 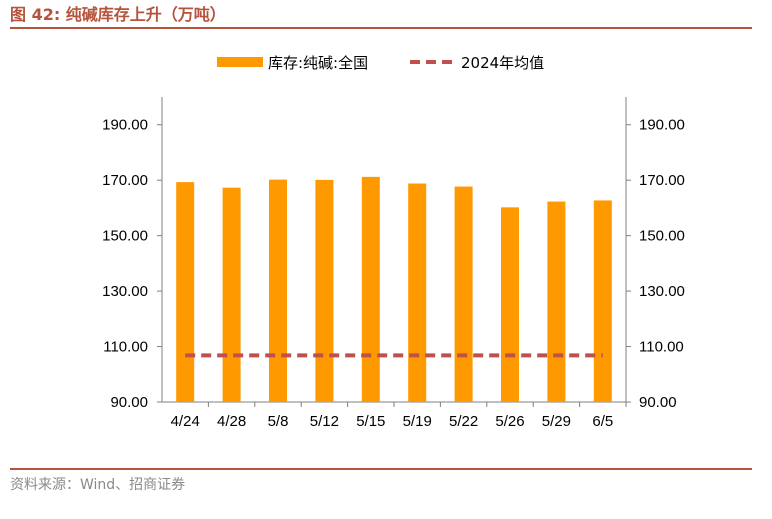 What do you see at coordinates (662, 291) in the screenshot?
I see `y-tick-label-right: 130.00` at bounding box center [662, 291].